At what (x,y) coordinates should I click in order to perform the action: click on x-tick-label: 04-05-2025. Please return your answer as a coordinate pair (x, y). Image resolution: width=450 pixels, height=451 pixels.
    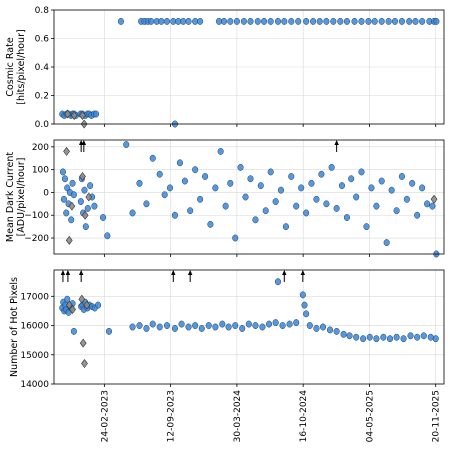
    Looking at the image, I should click on (370, 416).